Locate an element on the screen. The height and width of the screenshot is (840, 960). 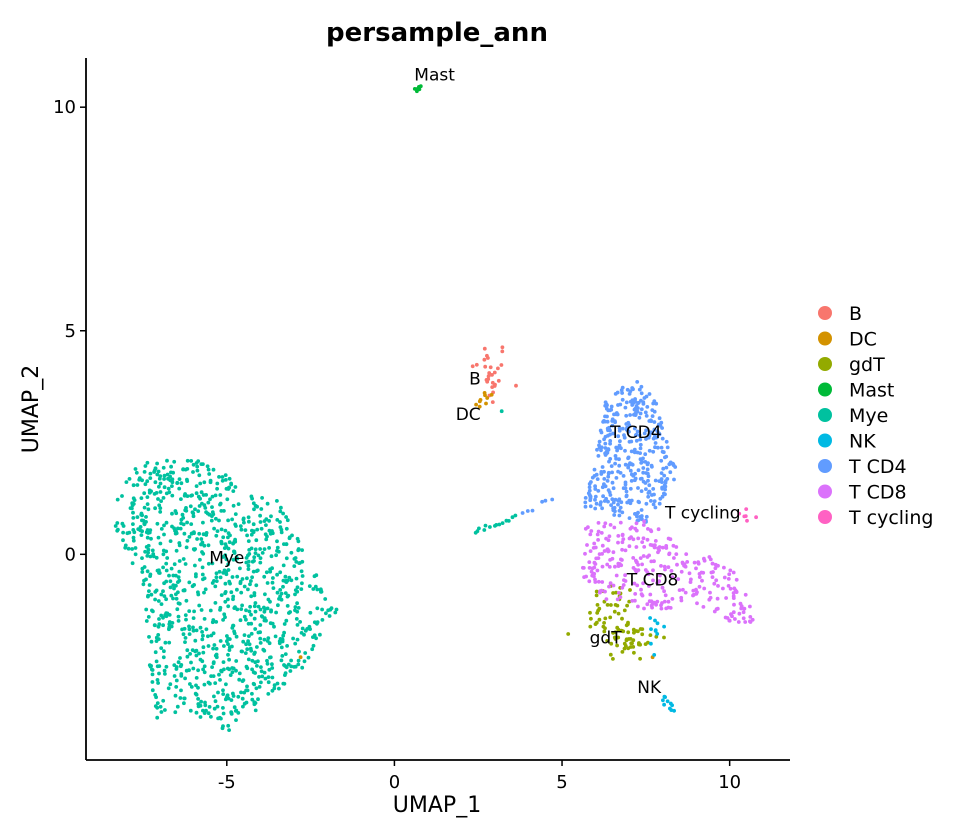
legend-key-mye is located at coordinates (825, 415).